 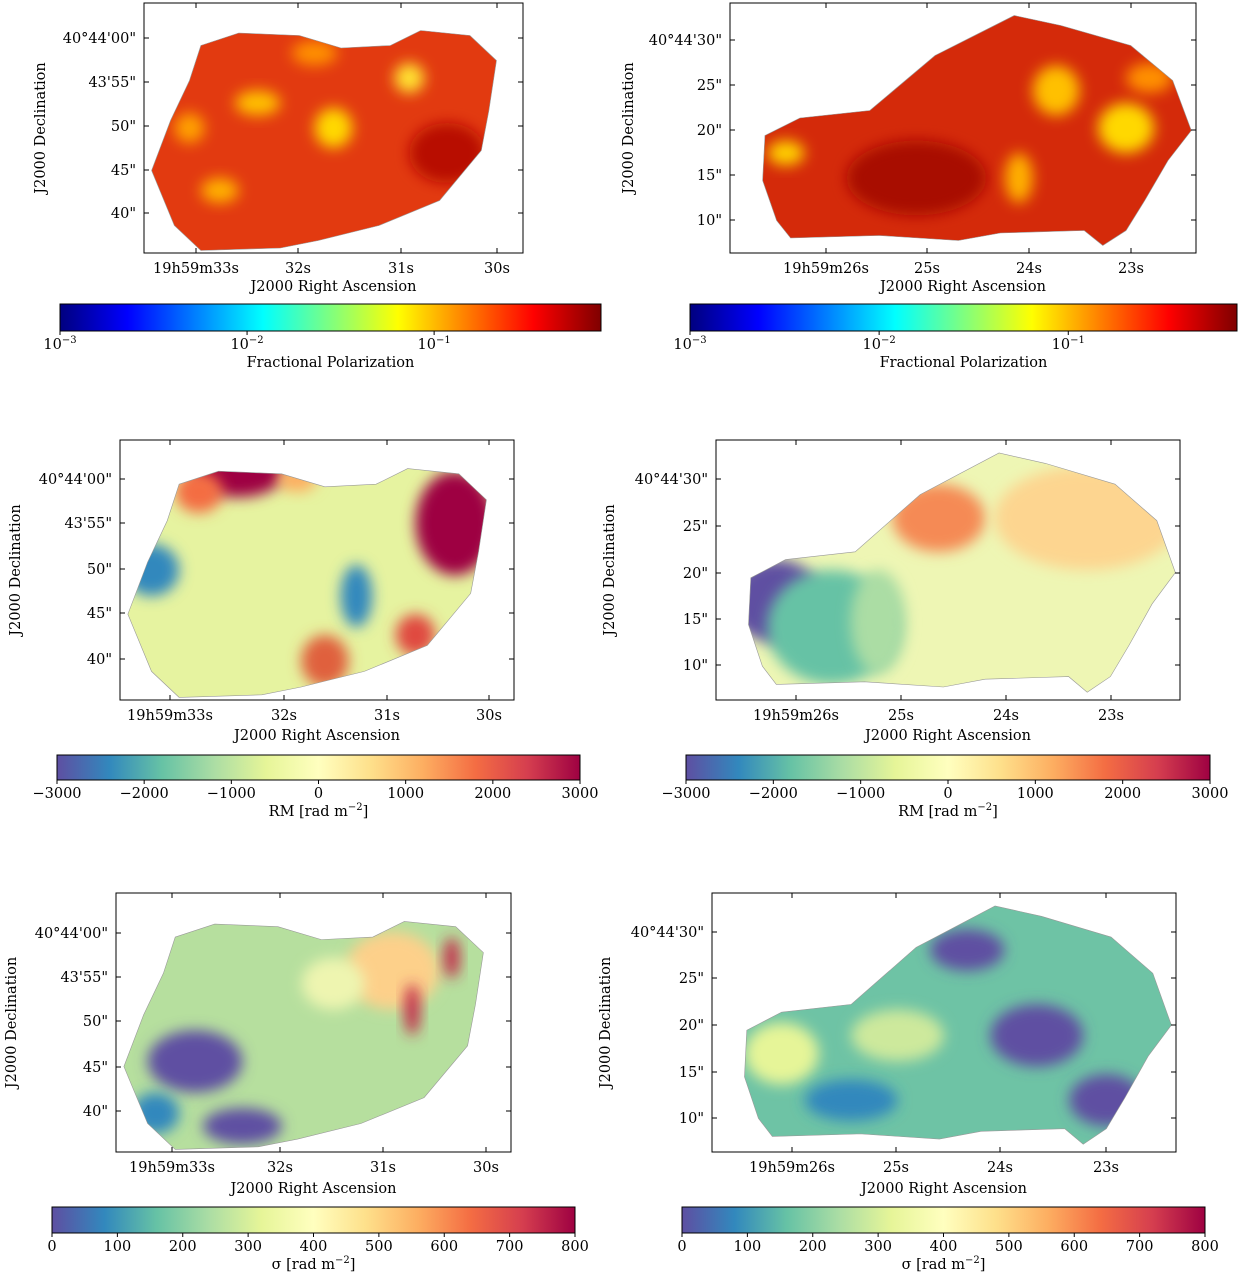 I want to click on colorbar-tick-label: 1000, so click(x=405, y=794).